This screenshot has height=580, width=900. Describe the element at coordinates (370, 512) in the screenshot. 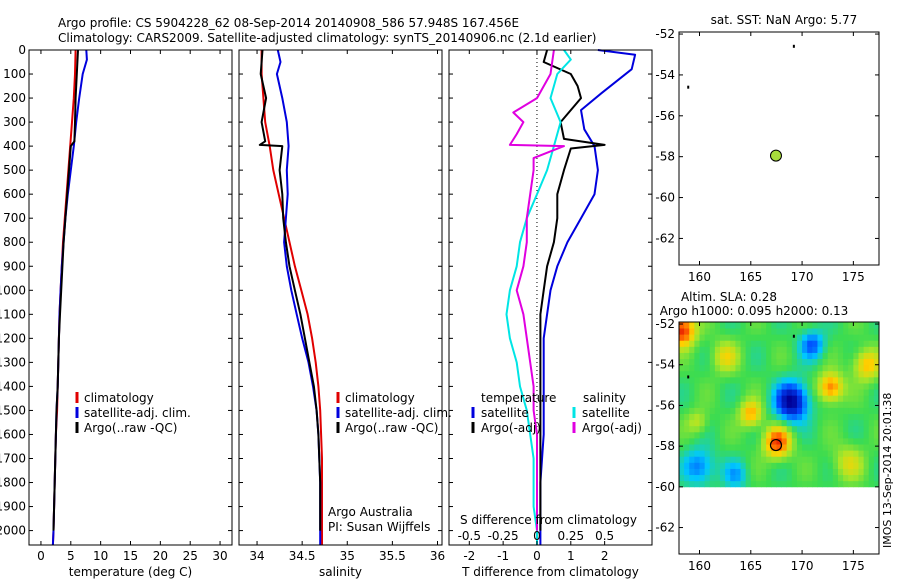

I see `argo-australia-annotation: Argo Australia` at that location.